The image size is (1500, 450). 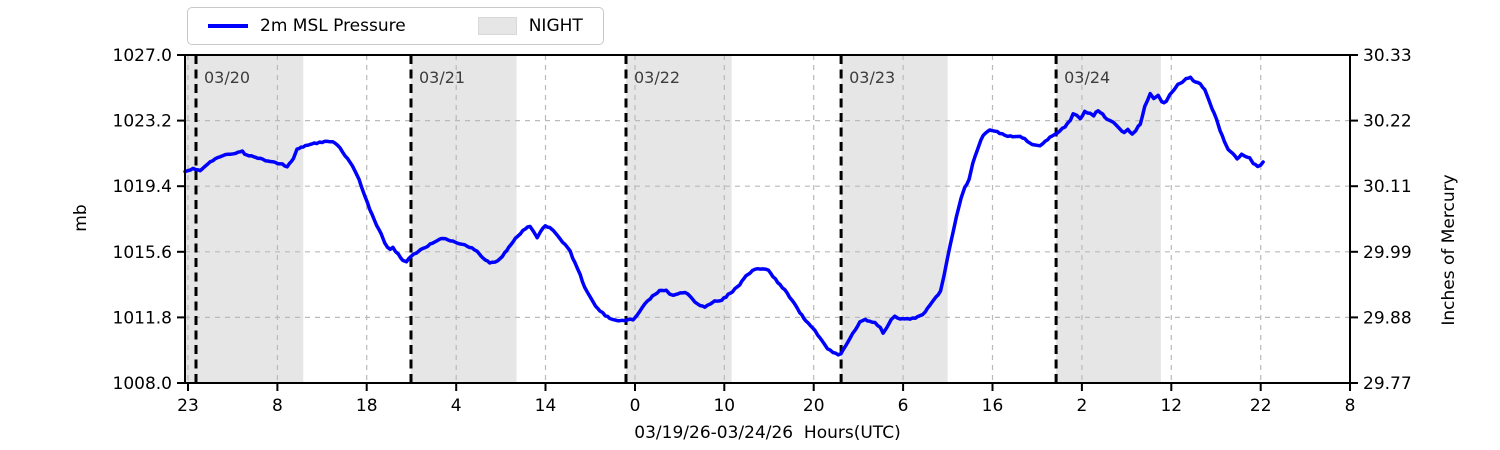 What do you see at coordinates (228, 26) in the screenshot?
I see `legend-line-swatch` at bounding box center [228, 26].